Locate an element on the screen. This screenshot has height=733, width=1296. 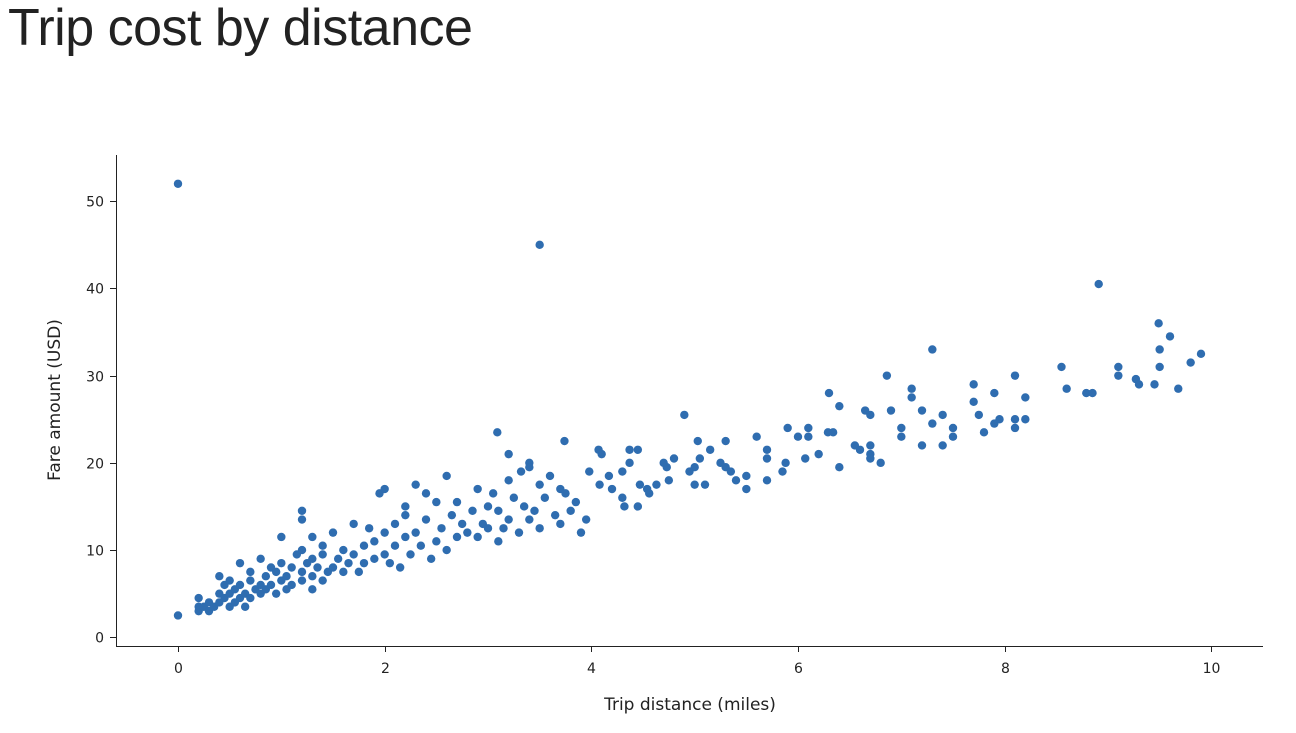
x-tick: 4 is located at coordinates (591, 661).